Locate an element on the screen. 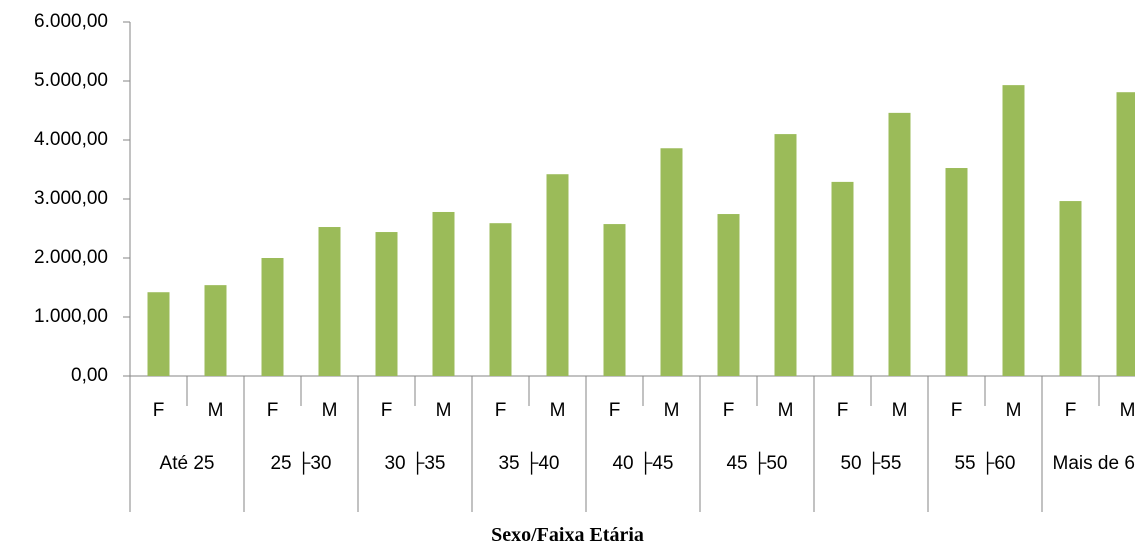 The width and height of the screenshot is (1135, 548). y-tick-label: 4.000,00 is located at coordinates (71, 139).